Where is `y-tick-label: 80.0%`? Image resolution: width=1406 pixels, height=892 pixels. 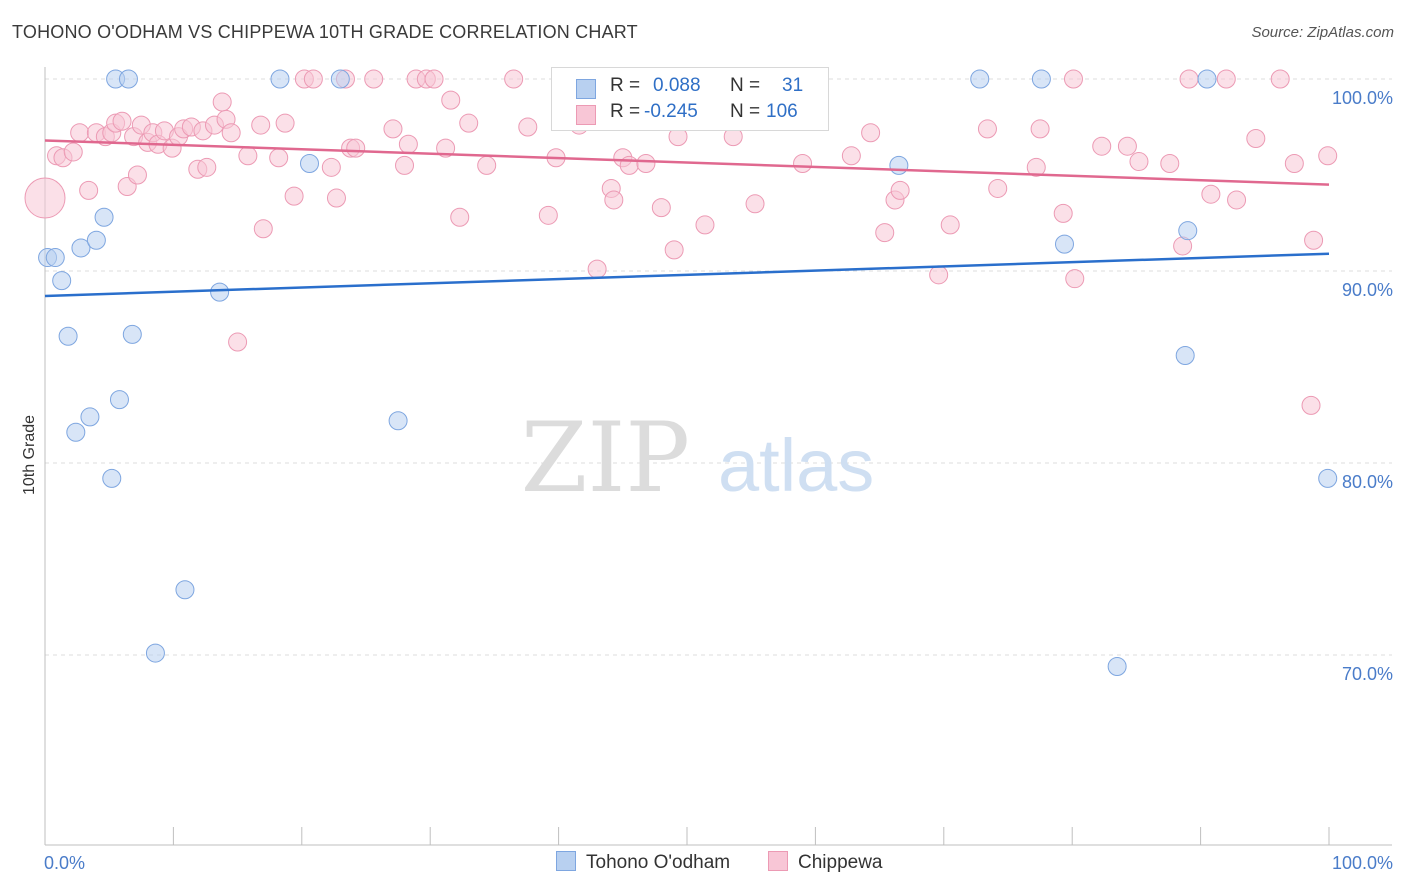
y-tick-label: 80.0% is located at coordinates (1367, 482).